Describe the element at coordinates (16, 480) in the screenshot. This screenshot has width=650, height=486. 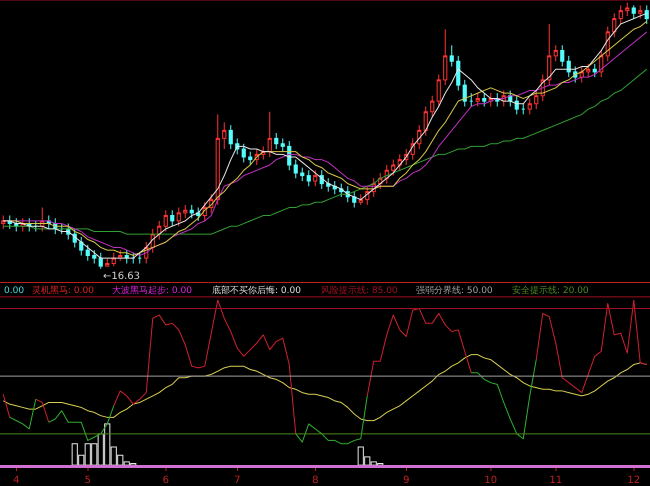
I see `x-tick-label: 4` at that location.